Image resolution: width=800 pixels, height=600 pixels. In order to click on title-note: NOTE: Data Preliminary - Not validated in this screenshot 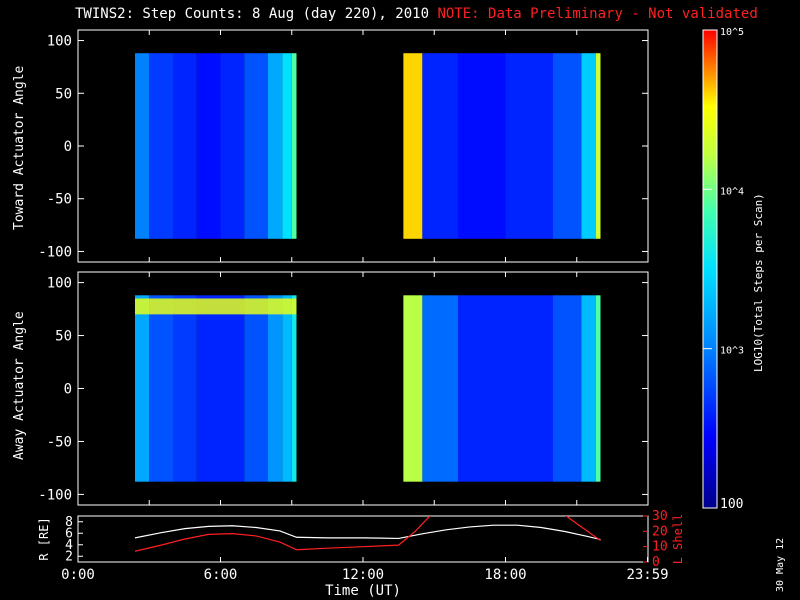, I will do `click(597, 14)`.